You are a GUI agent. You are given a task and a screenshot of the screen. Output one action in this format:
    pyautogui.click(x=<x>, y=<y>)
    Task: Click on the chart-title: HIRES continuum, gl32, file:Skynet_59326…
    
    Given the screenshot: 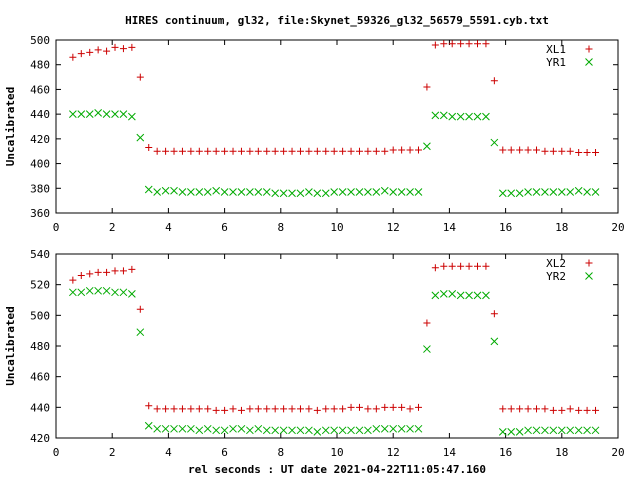 What is the action you would take?
    pyautogui.click(x=337, y=20)
    